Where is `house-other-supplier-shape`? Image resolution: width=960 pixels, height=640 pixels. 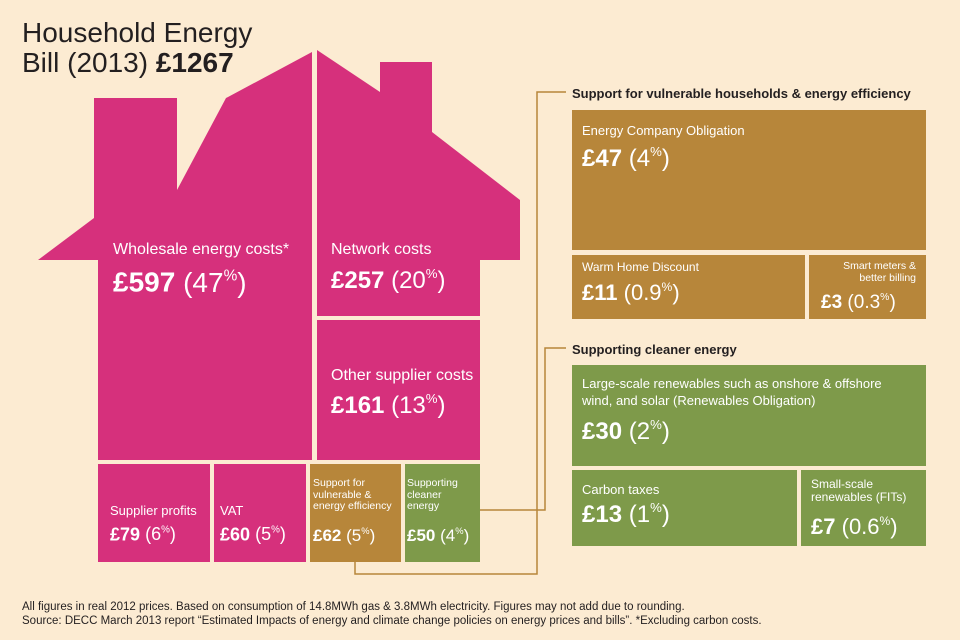 house-other-supplier-shape is located at coordinates (398, 390).